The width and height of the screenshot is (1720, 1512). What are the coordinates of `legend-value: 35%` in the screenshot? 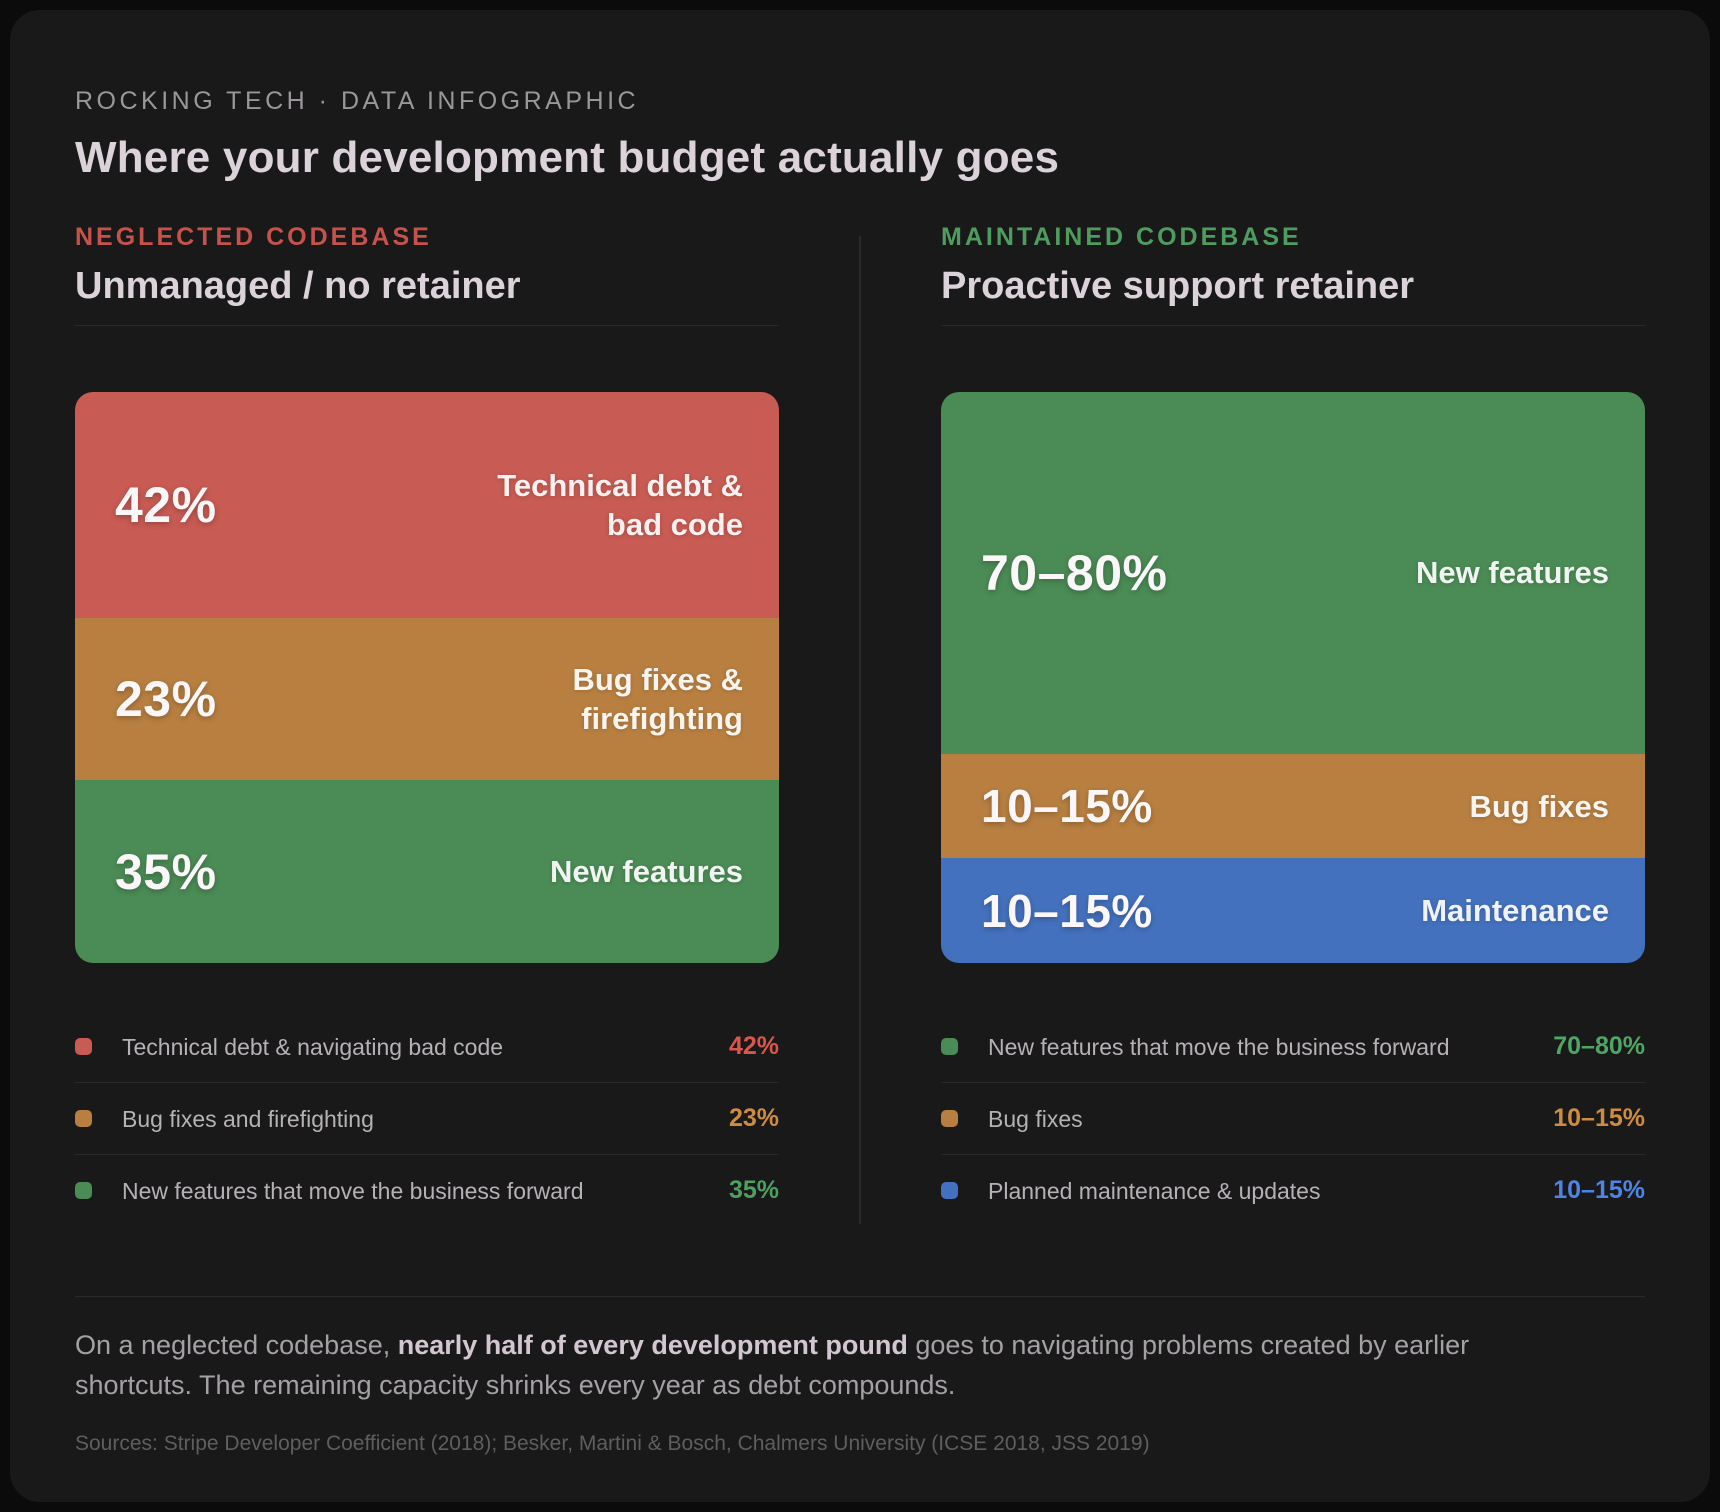 It's located at (753, 1190).